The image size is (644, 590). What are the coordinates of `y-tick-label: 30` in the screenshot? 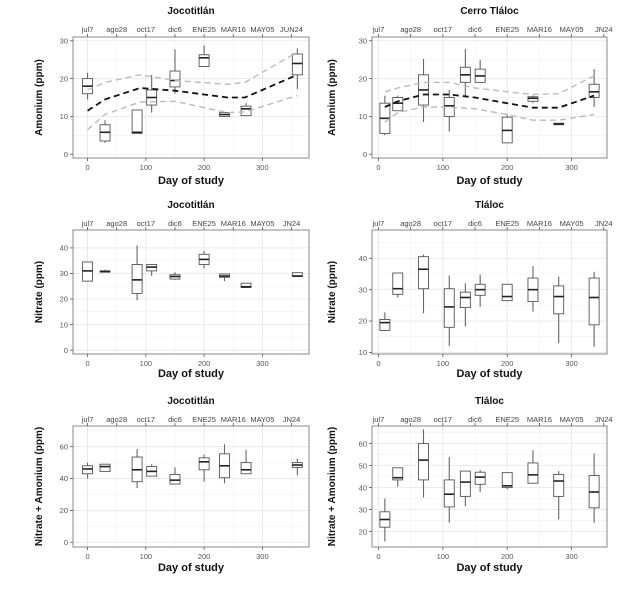 It's located at (363, 509).